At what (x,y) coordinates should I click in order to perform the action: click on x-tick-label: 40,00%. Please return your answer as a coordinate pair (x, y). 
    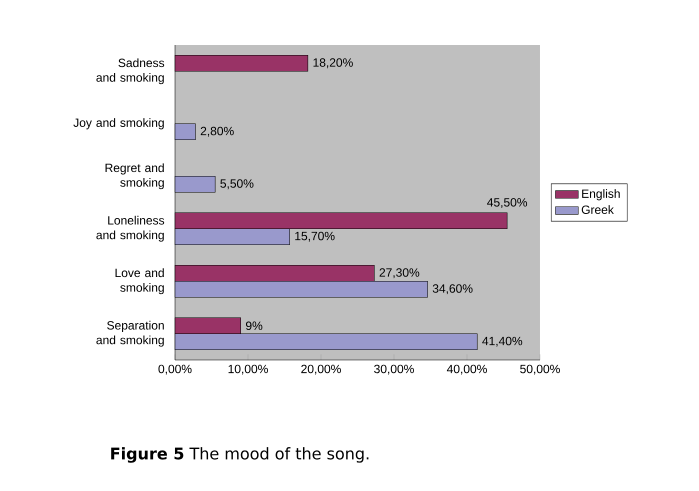
    Looking at the image, I should click on (466, 369).